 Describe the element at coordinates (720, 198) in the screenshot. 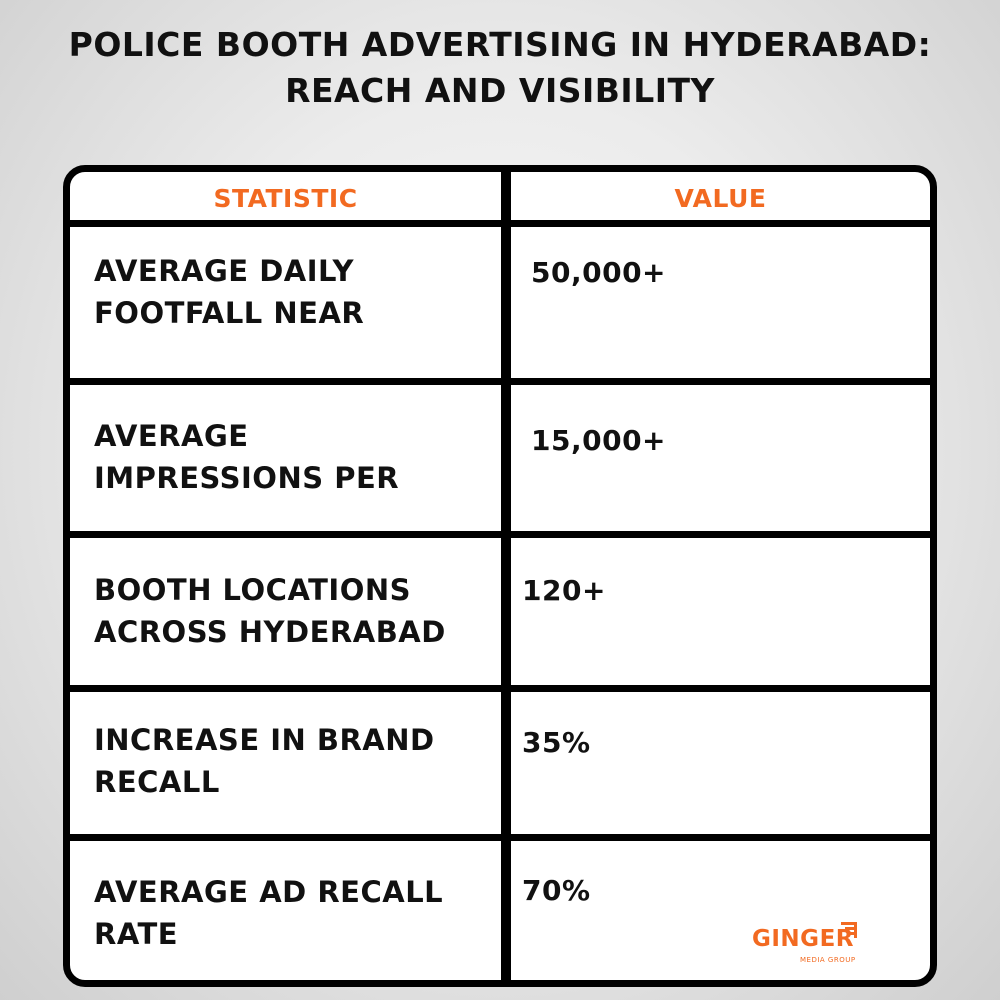

I see `header-value: VALUE` at that location.